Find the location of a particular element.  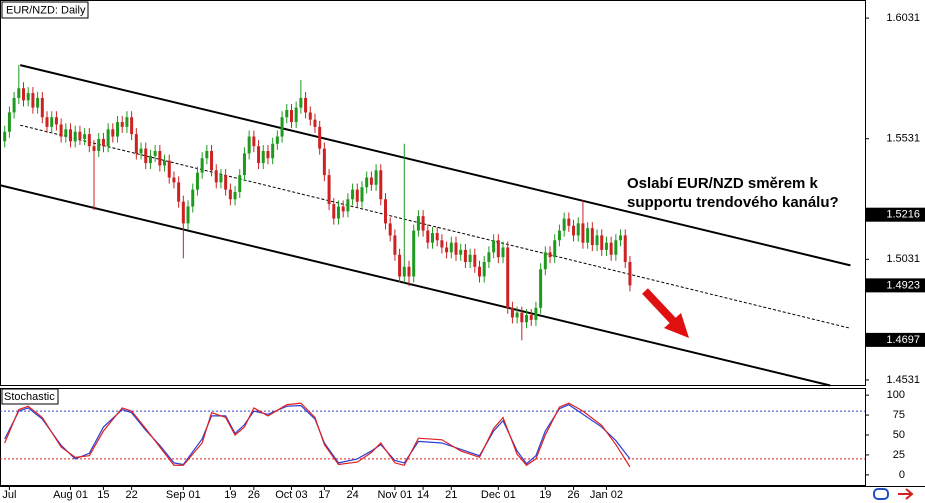

y-tick-label: 100 is located at coordinates (896, 395).